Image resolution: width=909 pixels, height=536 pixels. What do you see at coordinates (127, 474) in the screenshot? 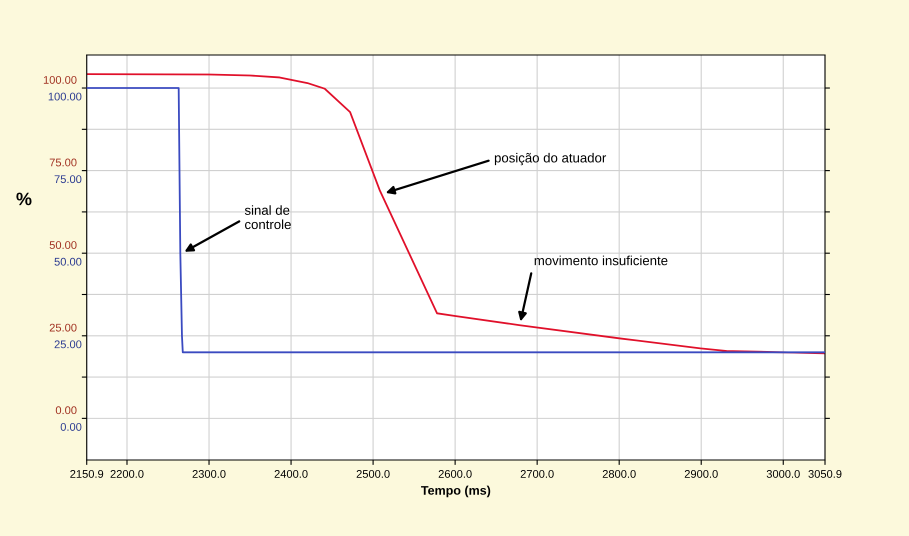
I see `x-tick-label: 2200.0` at bounding box center [127, 474].